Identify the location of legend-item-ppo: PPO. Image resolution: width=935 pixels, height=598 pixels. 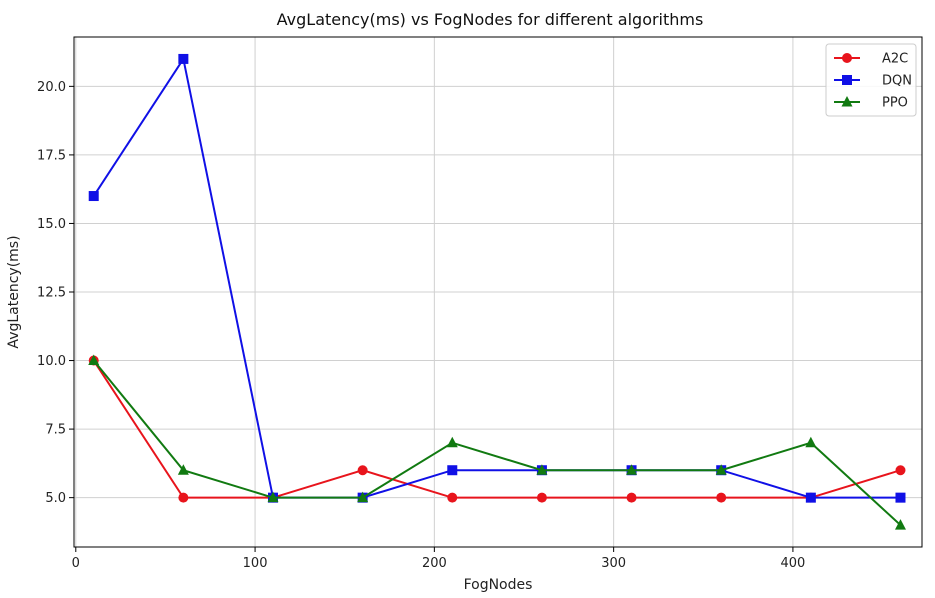
(871, 103).